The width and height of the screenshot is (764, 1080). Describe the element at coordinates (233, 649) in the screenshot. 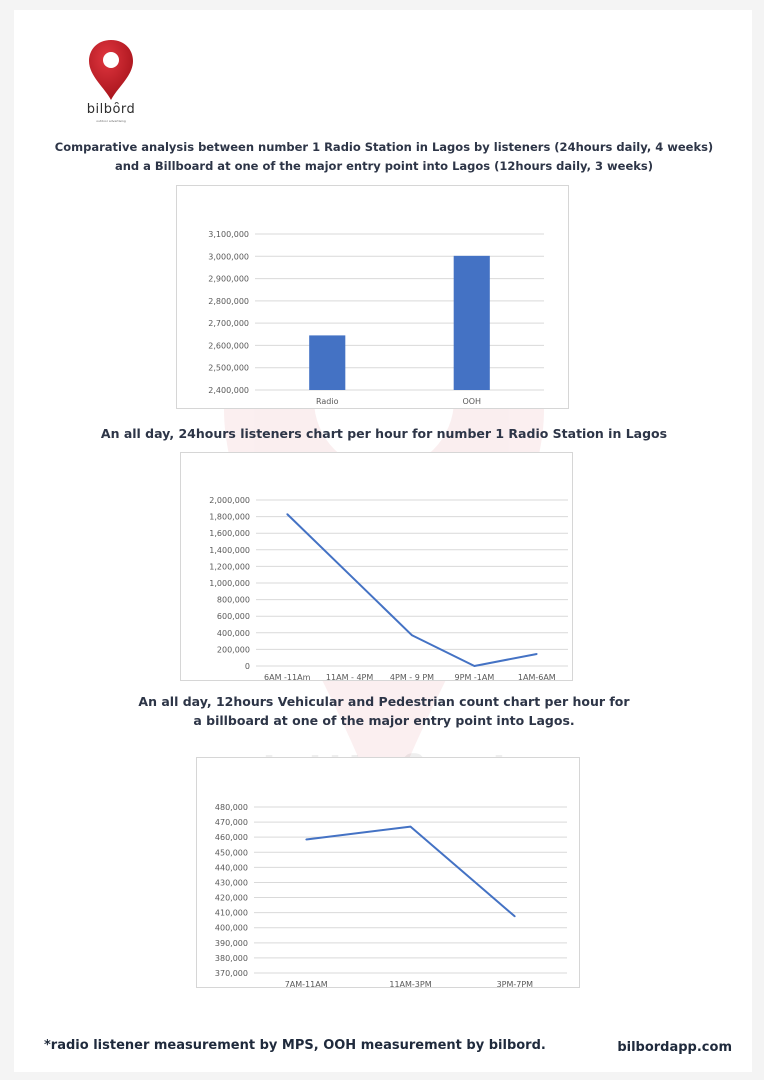

I see `y-tick-label: 200,000` at that location.